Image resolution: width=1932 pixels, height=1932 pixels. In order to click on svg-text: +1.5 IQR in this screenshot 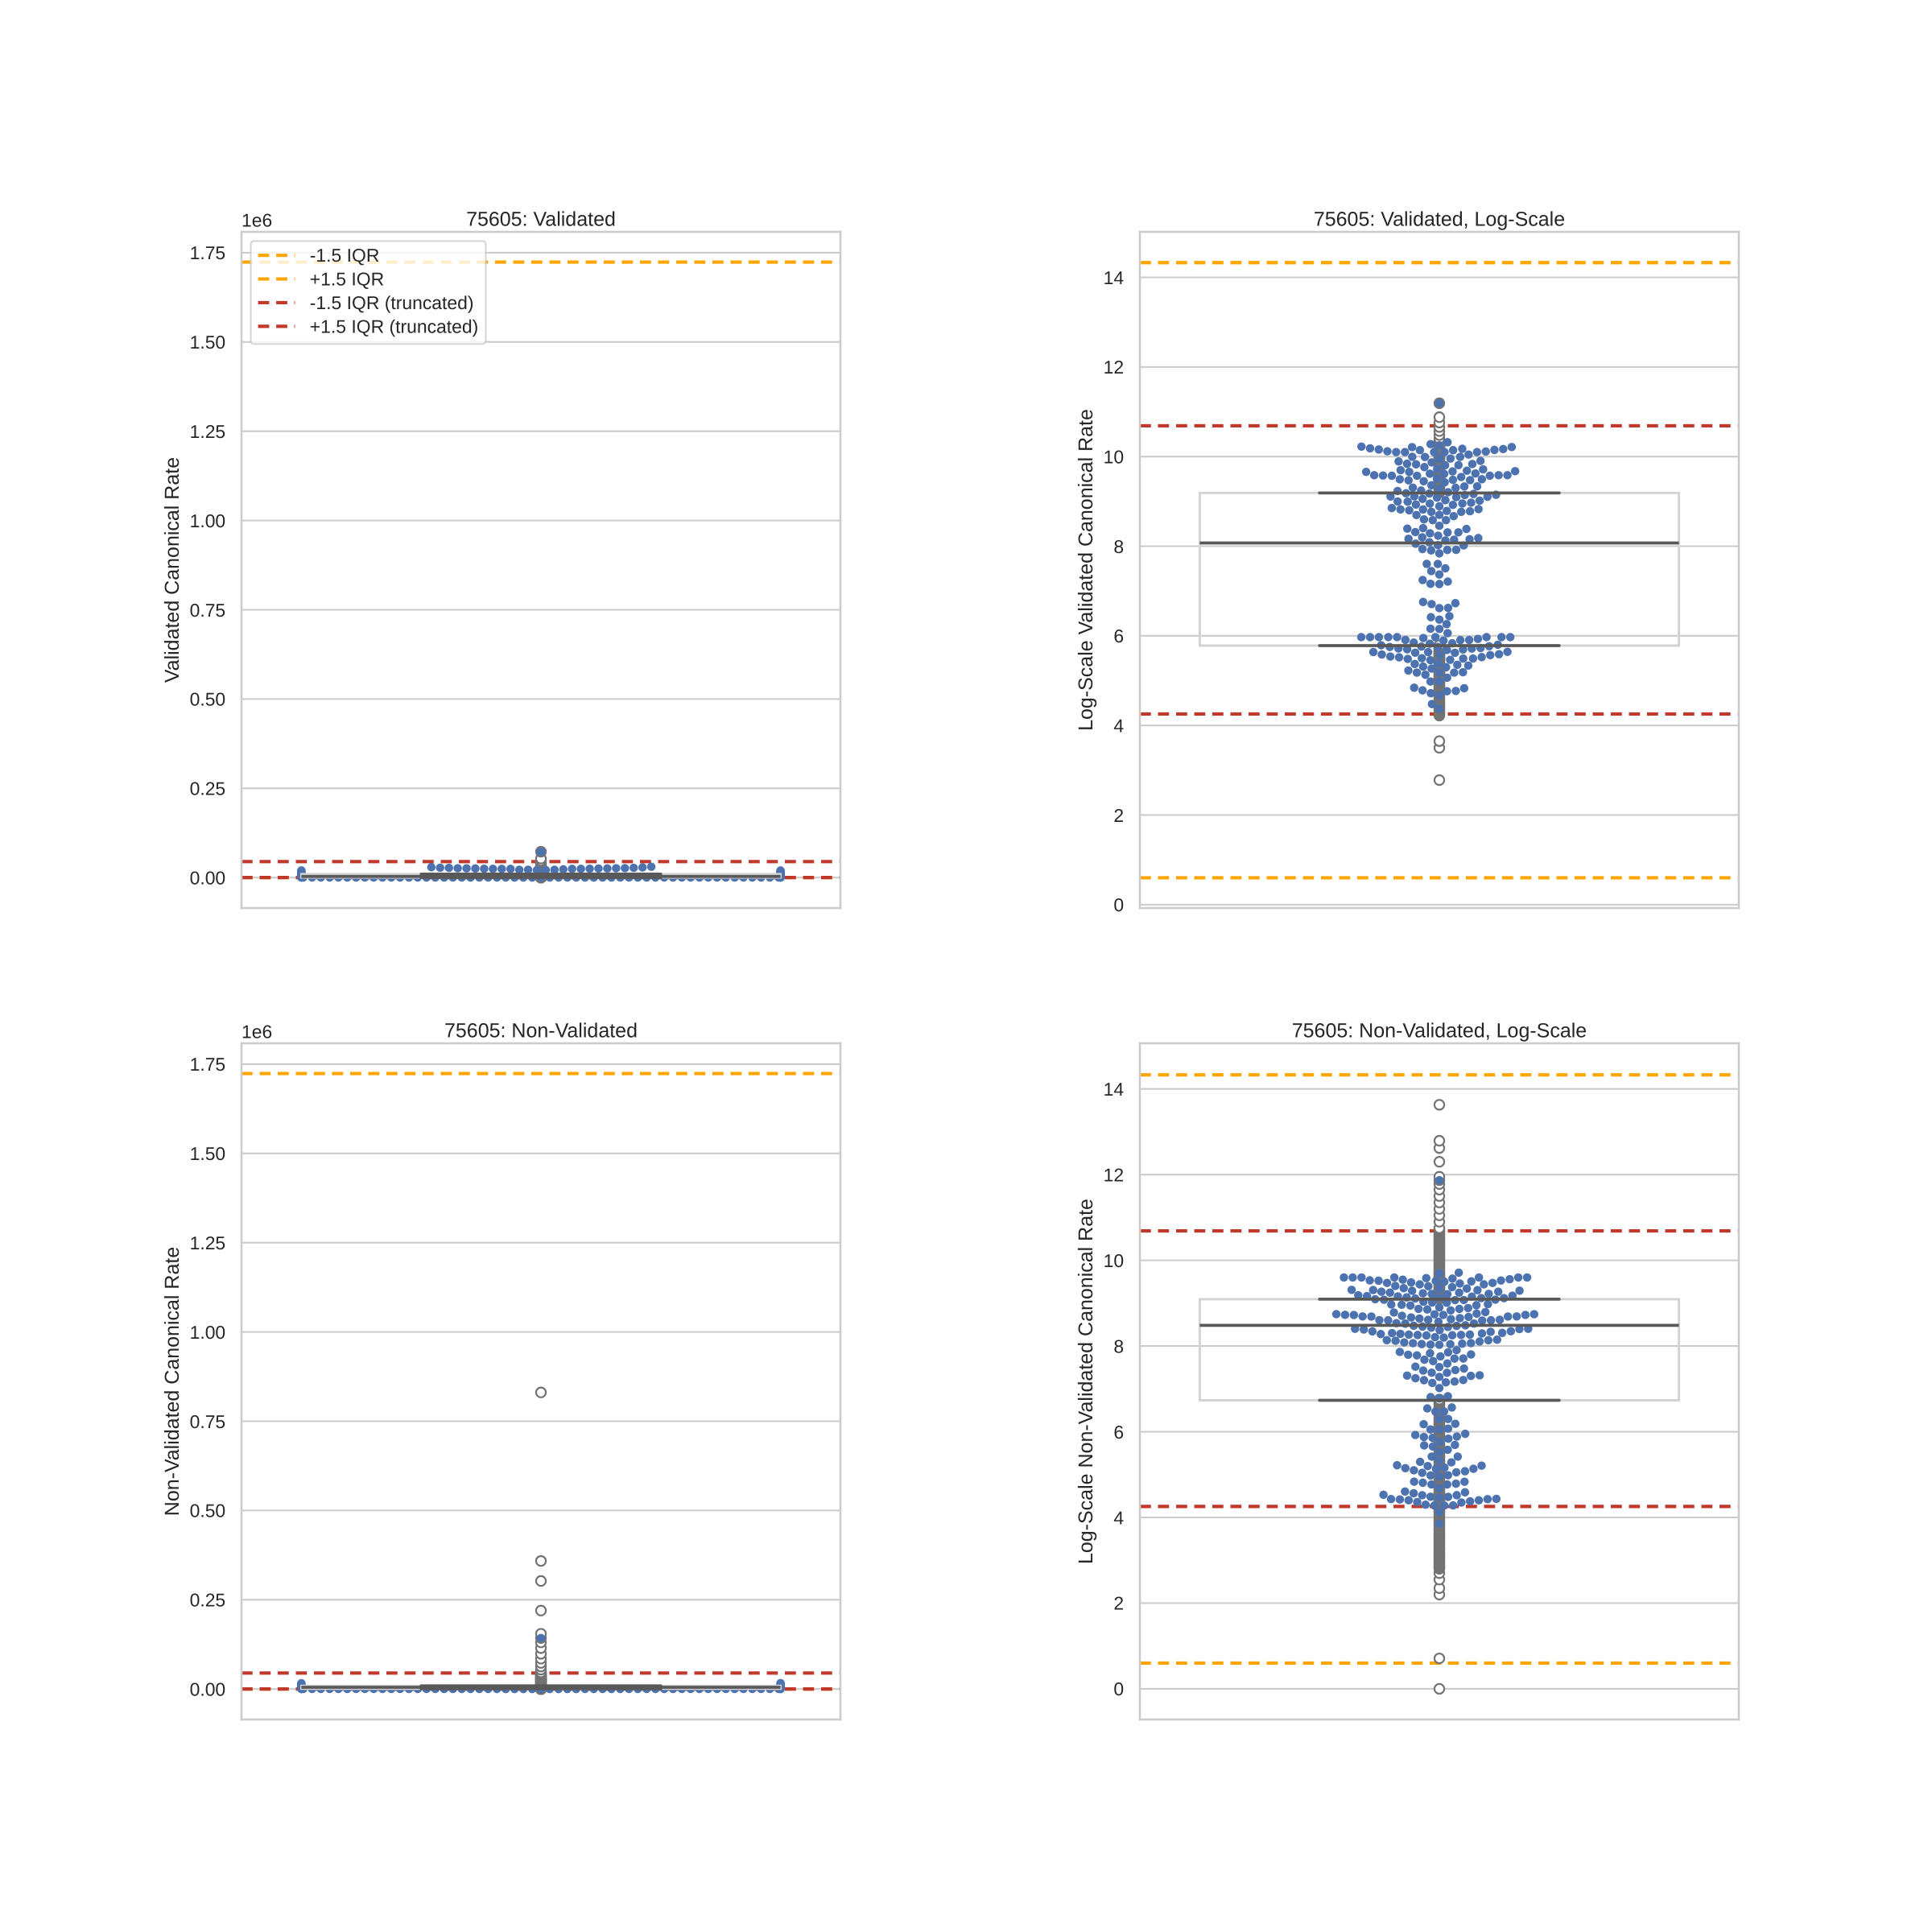, I will do `click(347, 280)`.